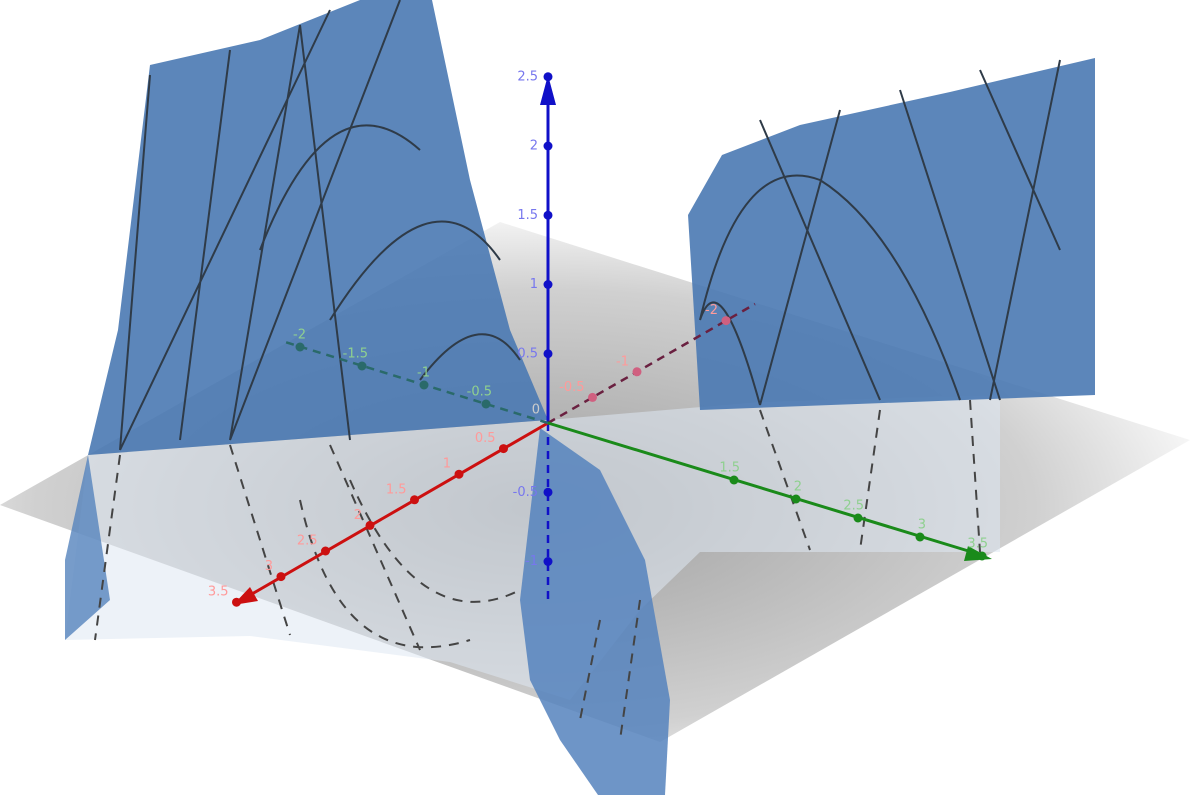 Image resolution: width=1193 pixels, height=799 pixels. Describe the element at coordinates (396, 510) in the screenshot. I see `x-axis` at that location.